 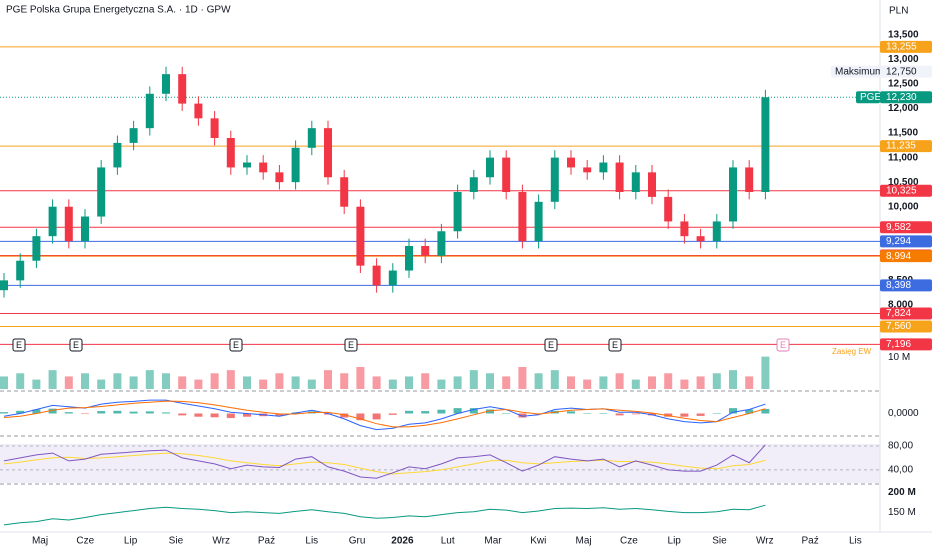 What do you see at coordinates (898, 313) in the screenshot?
I see `level-label: 7,824` at bounding box center [898, 313].